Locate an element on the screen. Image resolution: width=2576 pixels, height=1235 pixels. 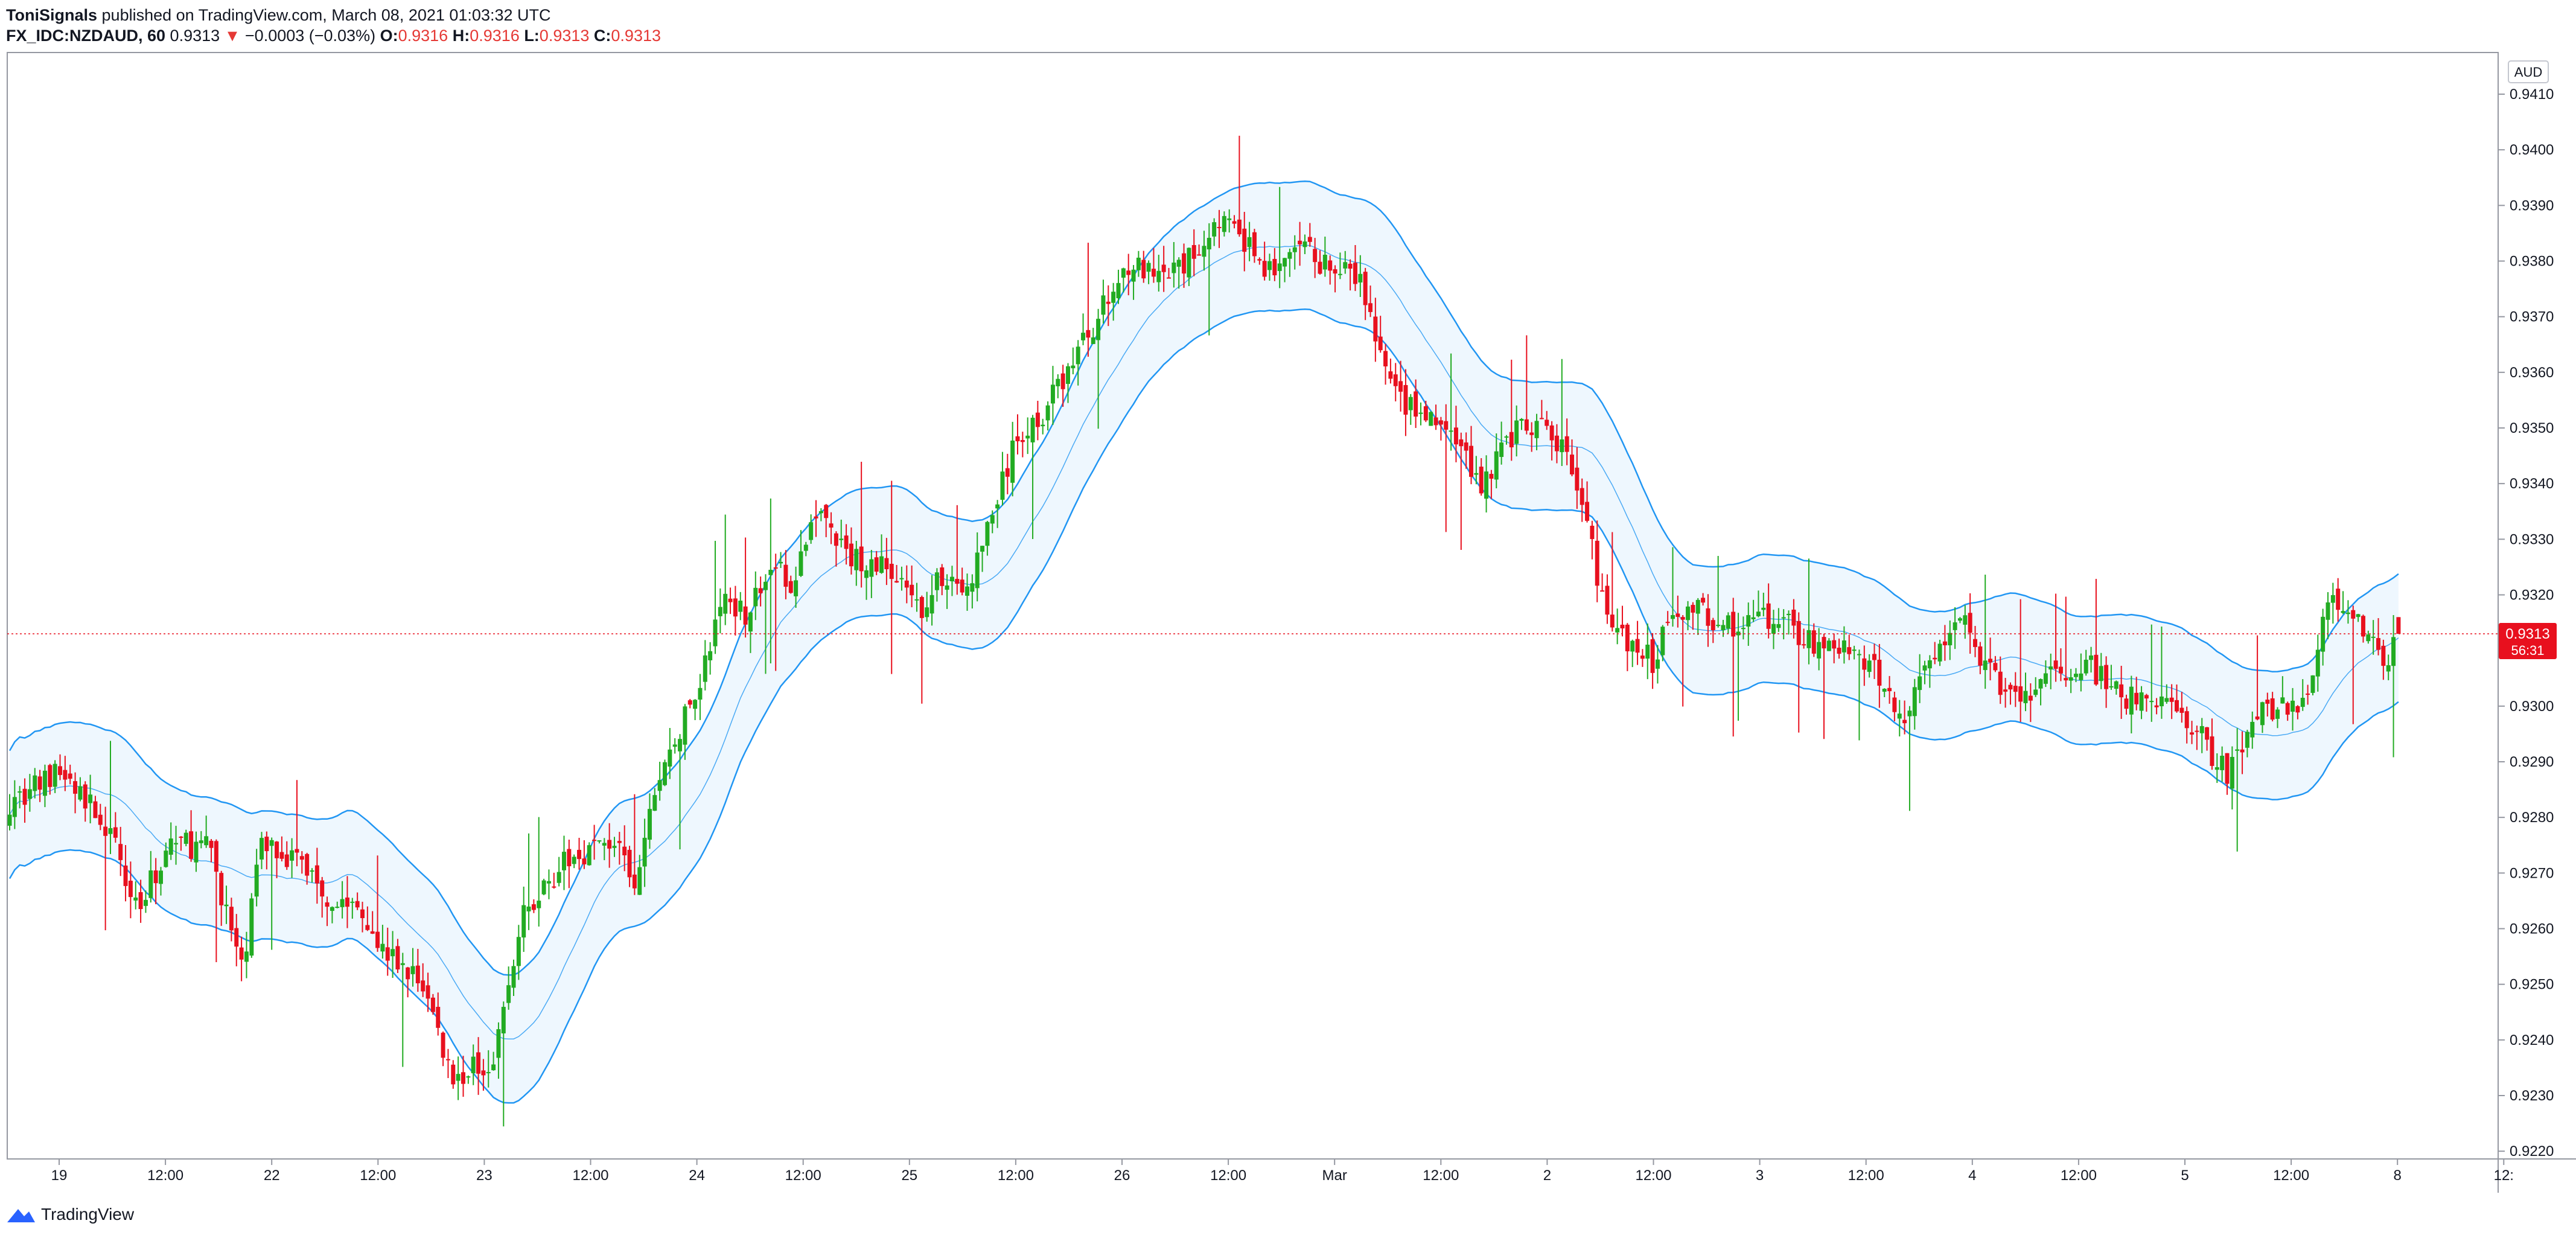
symbol-label: FX_IDC:NZDAUD, 60 is located at coordinates (86, 36).